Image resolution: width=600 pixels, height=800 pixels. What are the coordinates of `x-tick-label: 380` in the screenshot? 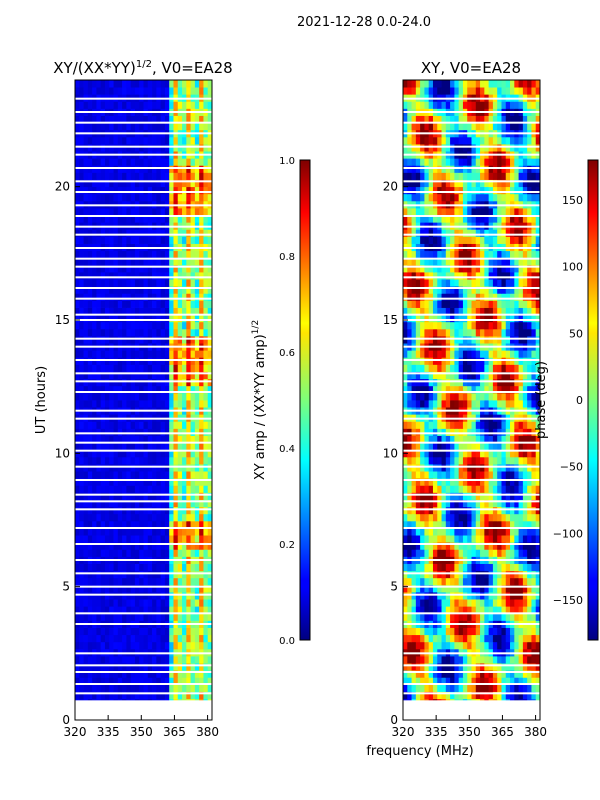 It's located at (207, 732).